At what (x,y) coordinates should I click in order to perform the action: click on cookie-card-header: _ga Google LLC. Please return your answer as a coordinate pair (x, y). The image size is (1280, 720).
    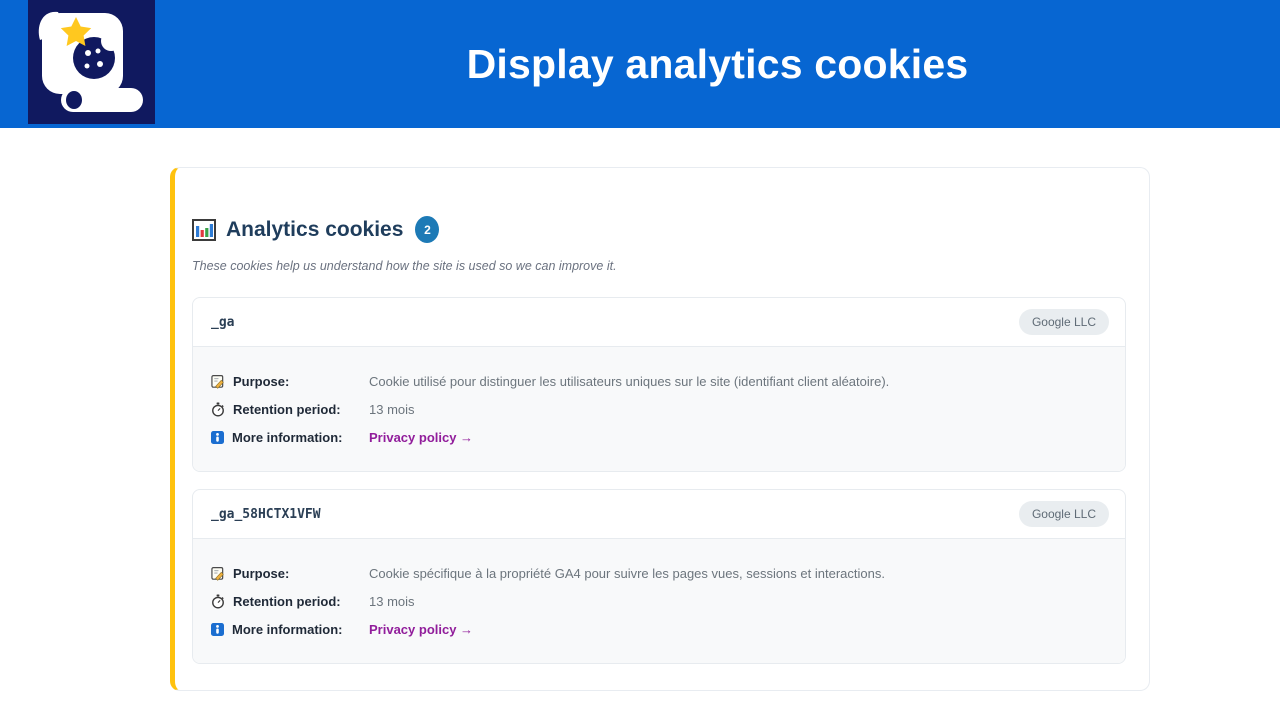
    Looking at the image, I should click on (659, 322).